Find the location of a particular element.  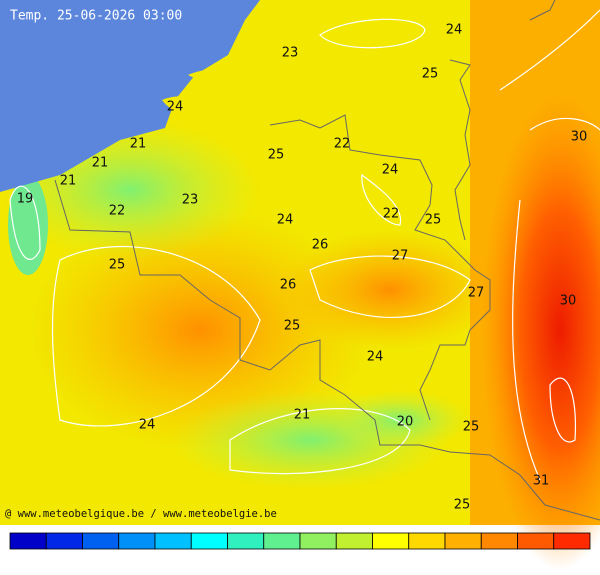

contour-label: 20 is located at coordinates (405, 422).